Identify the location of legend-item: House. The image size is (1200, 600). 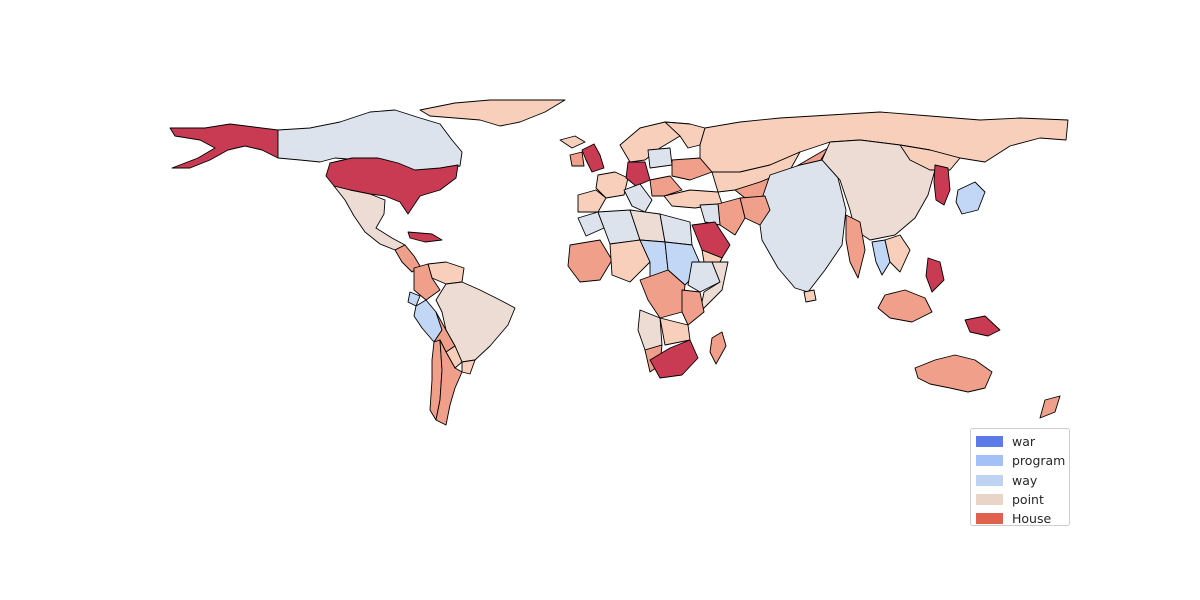
(1020, 518).